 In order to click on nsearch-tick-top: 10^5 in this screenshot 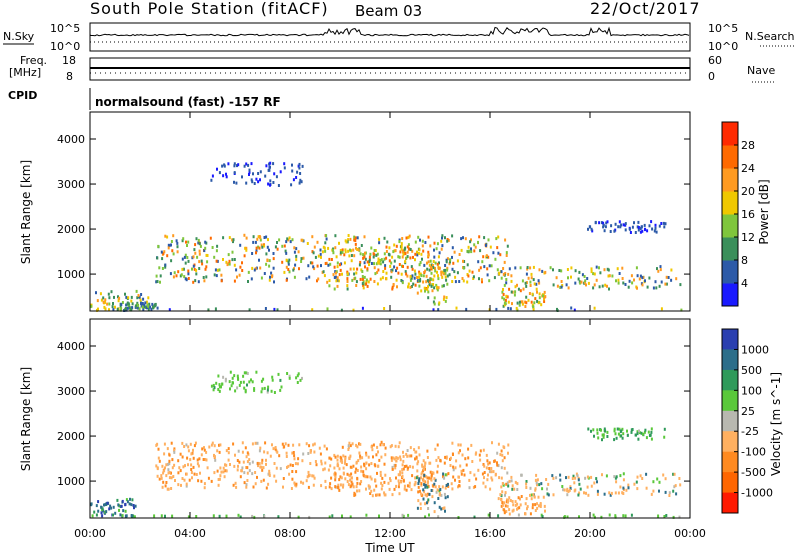, I will do `click(723, 28)`.